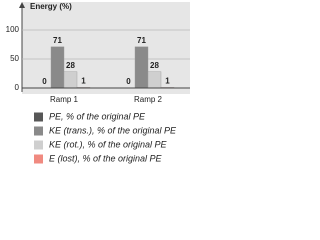  Describe the element at coordinates (64, 99) in the screenshot. I see `x-tick-label: Ramp 1` at that location.